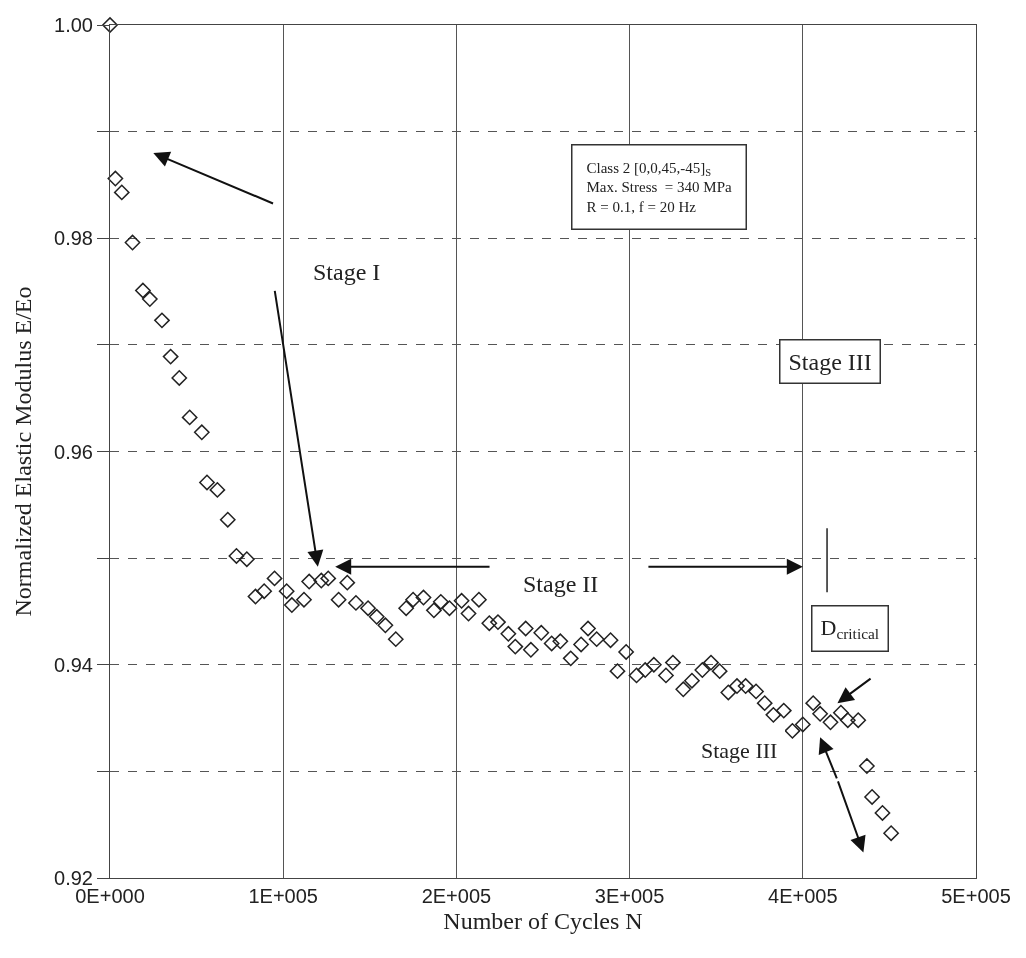  What do you see at coordinates (976, 896) in the screenshot?
I see `x-tick-label: 5E+005` at bounding box center [976, 896].